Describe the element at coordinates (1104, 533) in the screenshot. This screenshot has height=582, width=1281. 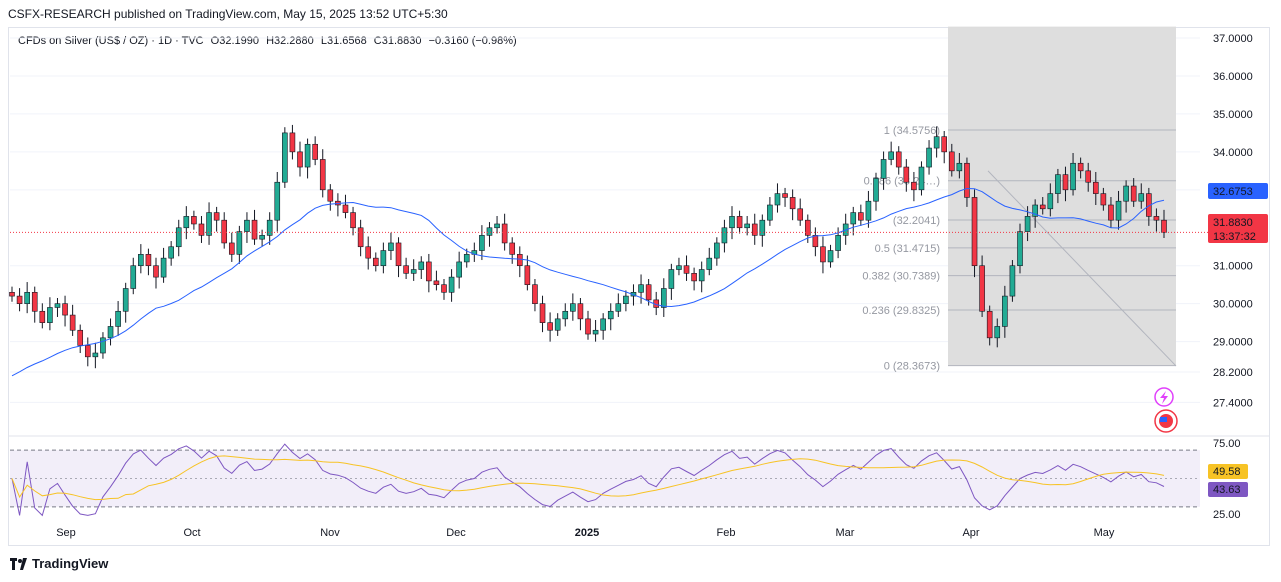
I see `time-axis-label: May` at that location.